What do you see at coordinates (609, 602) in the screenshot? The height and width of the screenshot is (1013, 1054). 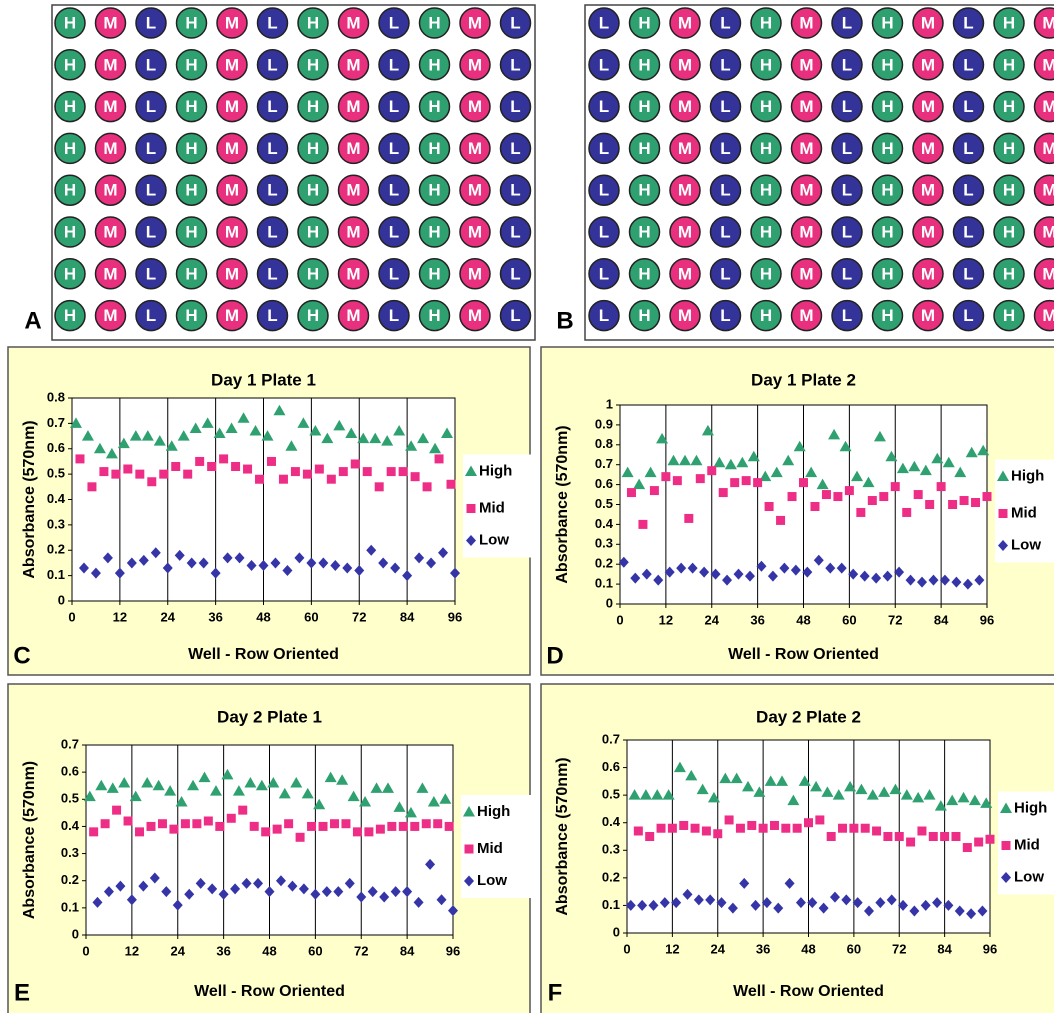 I see `y-tick-label: 0` at bounding box center [609, 602].